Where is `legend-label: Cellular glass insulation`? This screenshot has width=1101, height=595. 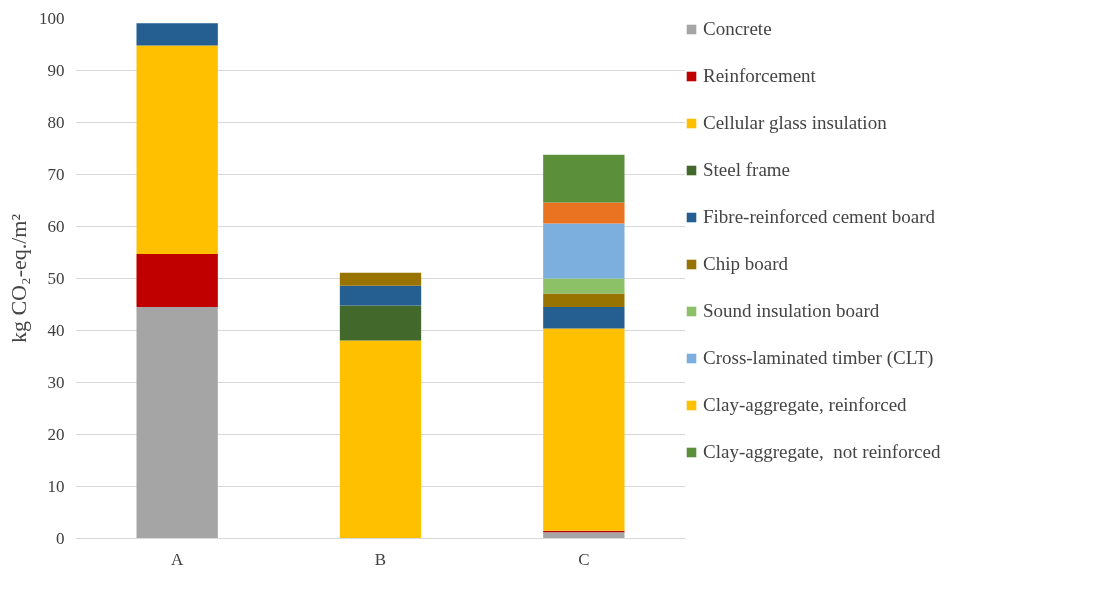 legend-label: Cellular glass insulation is located at coordinates (795, 123).